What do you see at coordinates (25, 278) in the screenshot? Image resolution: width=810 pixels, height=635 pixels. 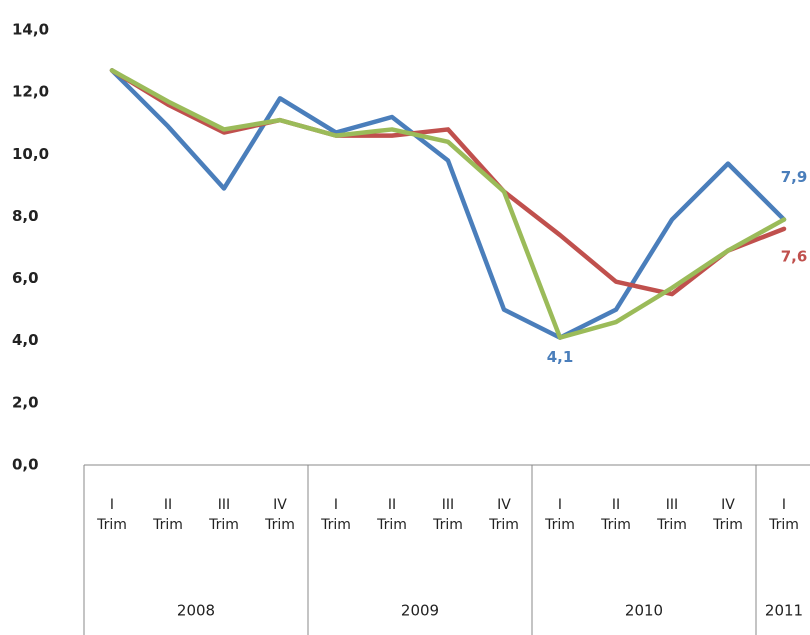 I see `y-tick-label: 6,0` at bounding box center [25, 278].